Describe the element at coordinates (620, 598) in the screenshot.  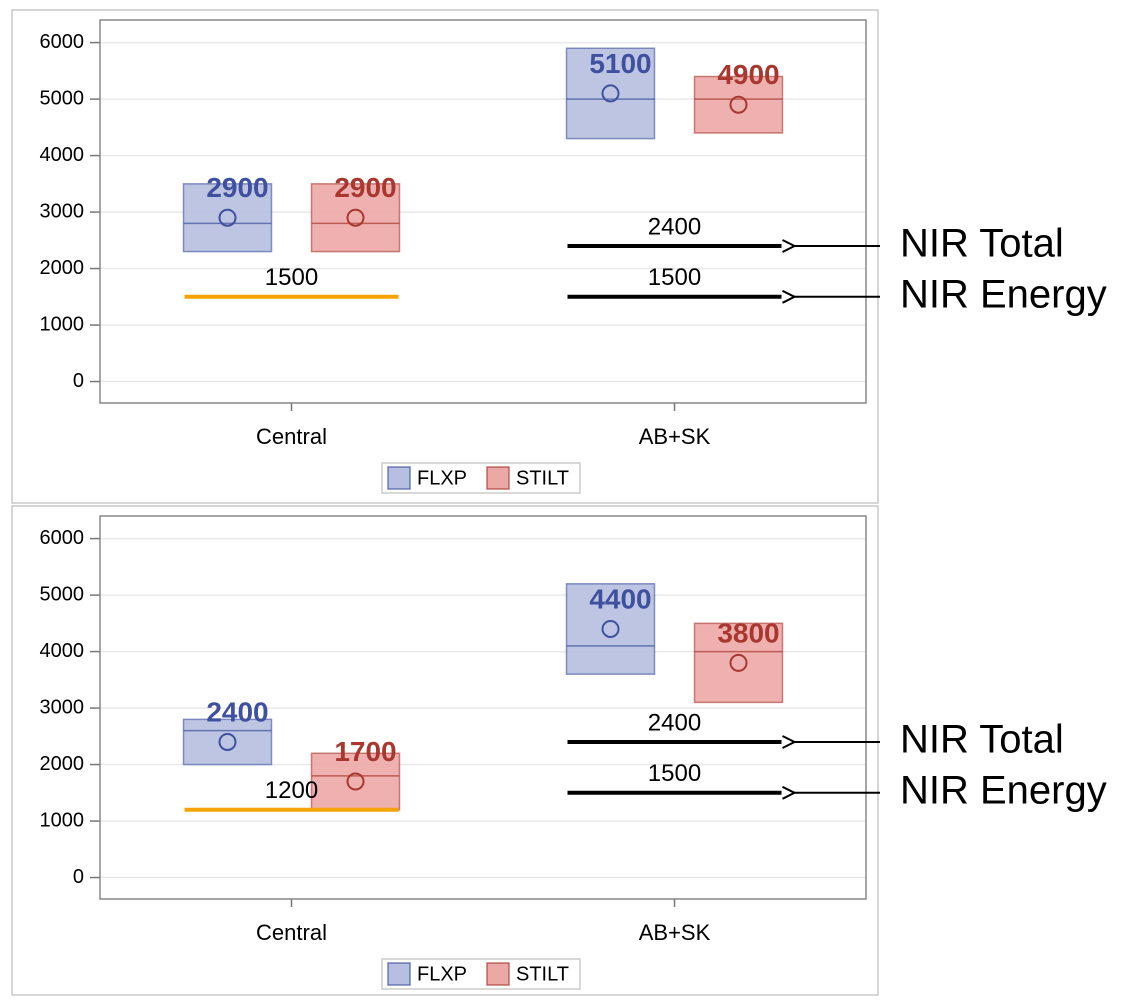
I see `mean-label: 4400` at that location.